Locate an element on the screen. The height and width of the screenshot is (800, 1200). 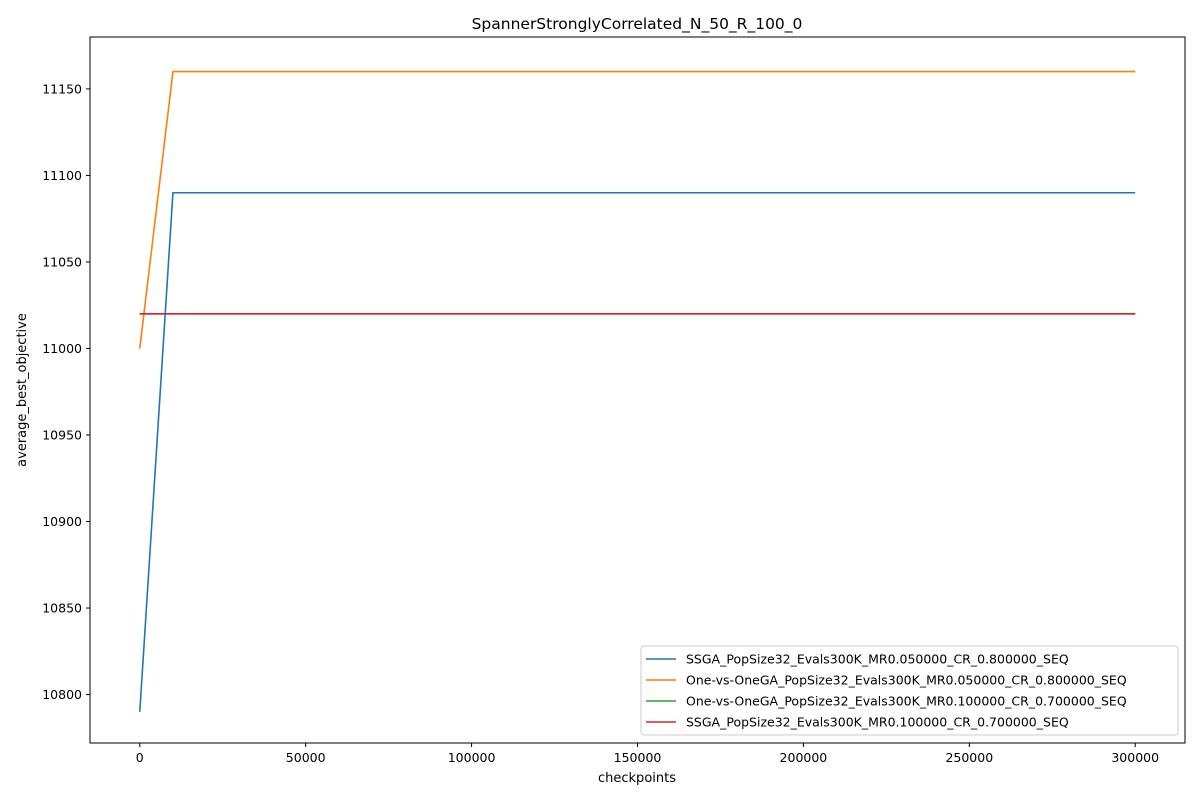
x-tick-label: 150000 is located at coordinates (638, 757).